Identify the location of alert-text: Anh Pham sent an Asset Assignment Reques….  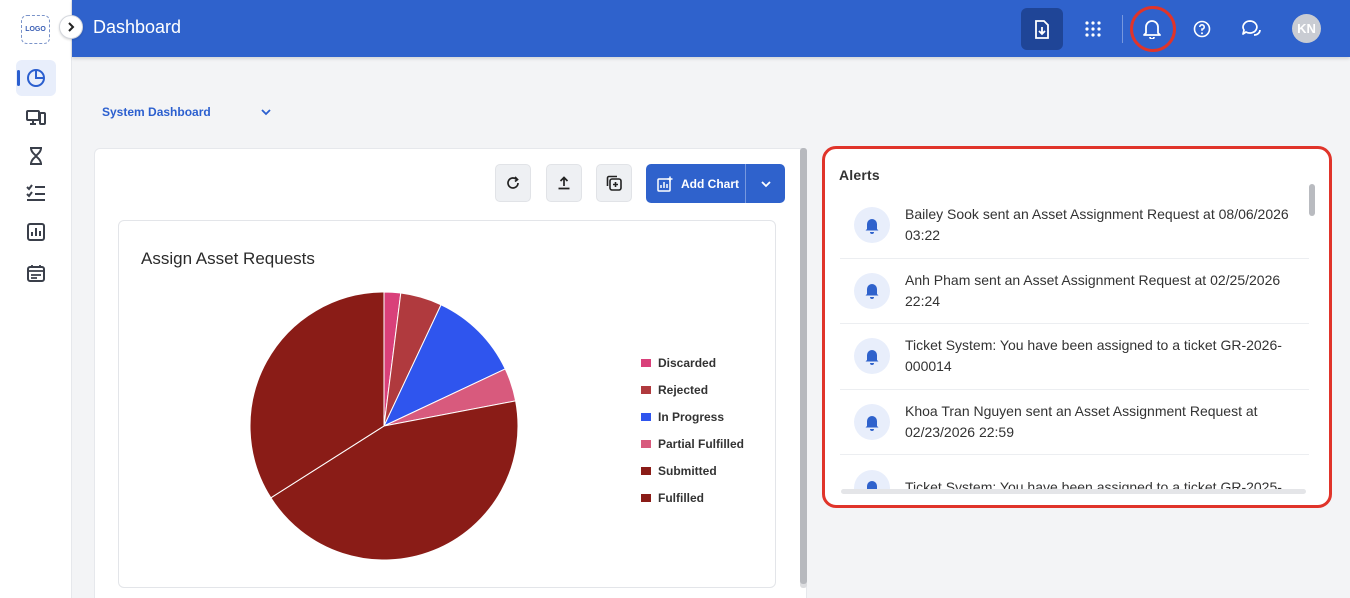
(1093, 290).